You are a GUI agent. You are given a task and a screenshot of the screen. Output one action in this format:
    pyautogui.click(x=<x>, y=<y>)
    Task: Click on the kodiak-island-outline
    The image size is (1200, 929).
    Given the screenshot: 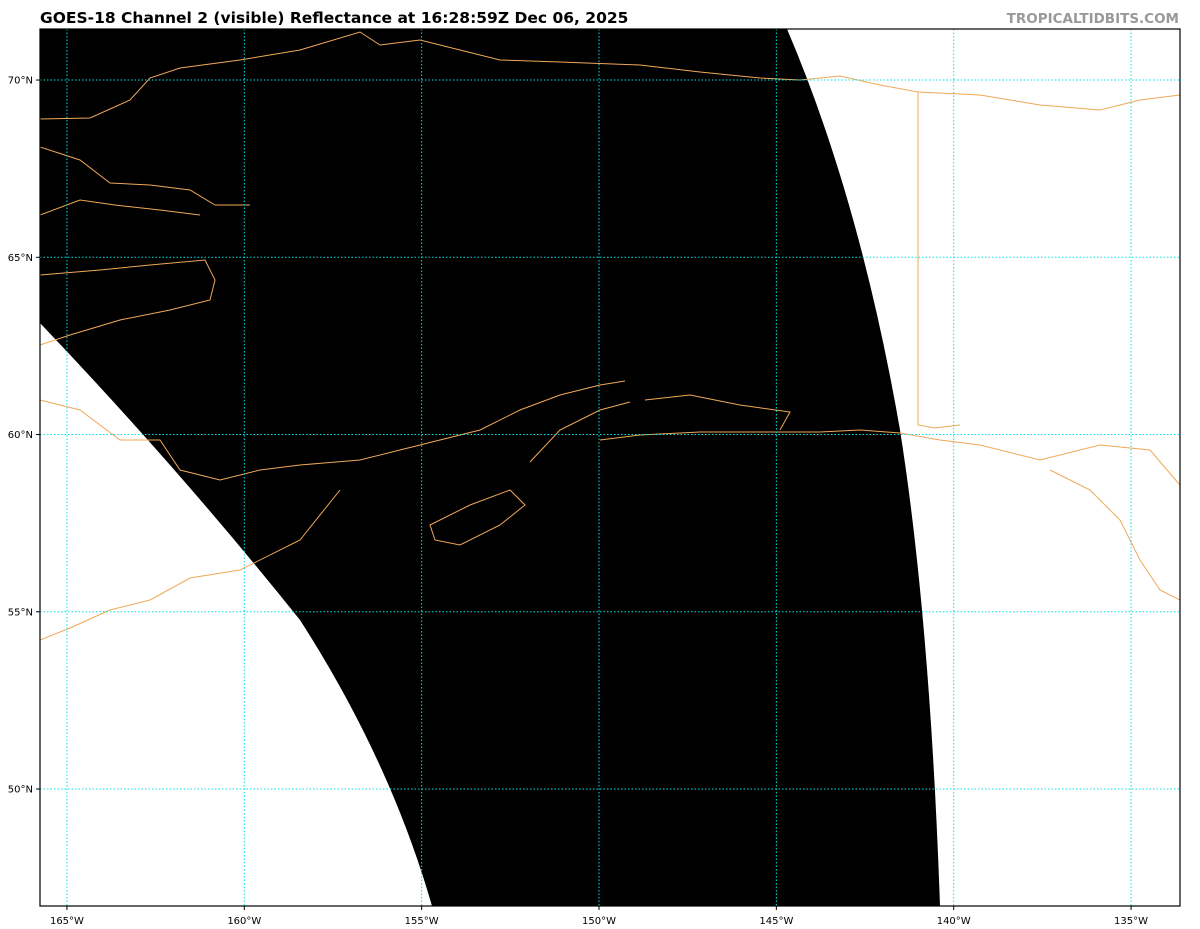 What is the action you would take?
    pyautogui.click(x=477, y=517)
    